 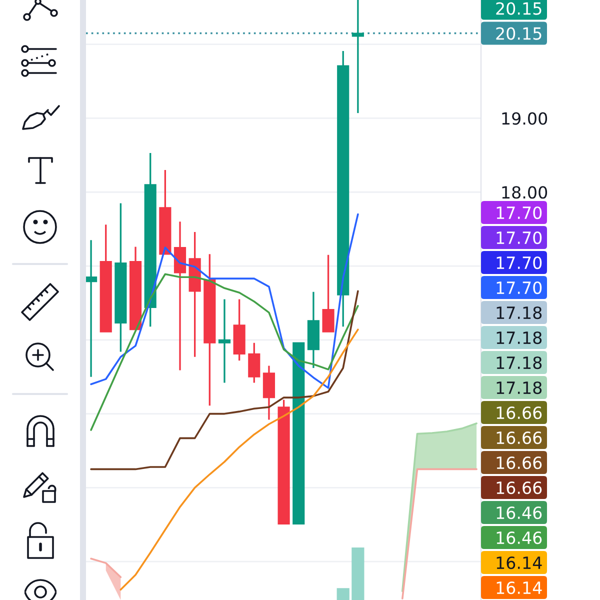 I want to click on y-tick-label: 19.00, so click(x=525, y=118).